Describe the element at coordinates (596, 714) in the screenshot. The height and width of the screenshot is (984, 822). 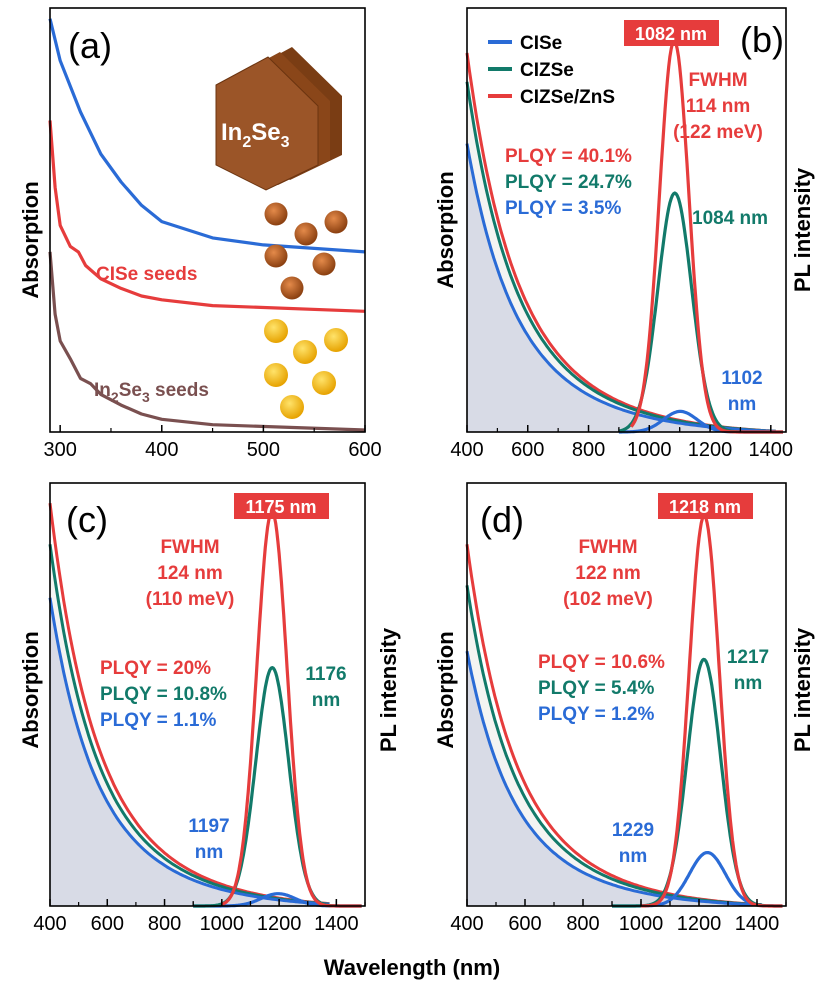
I see `panel-d-plqy-cise: PLQY = 1.2%` at that location.